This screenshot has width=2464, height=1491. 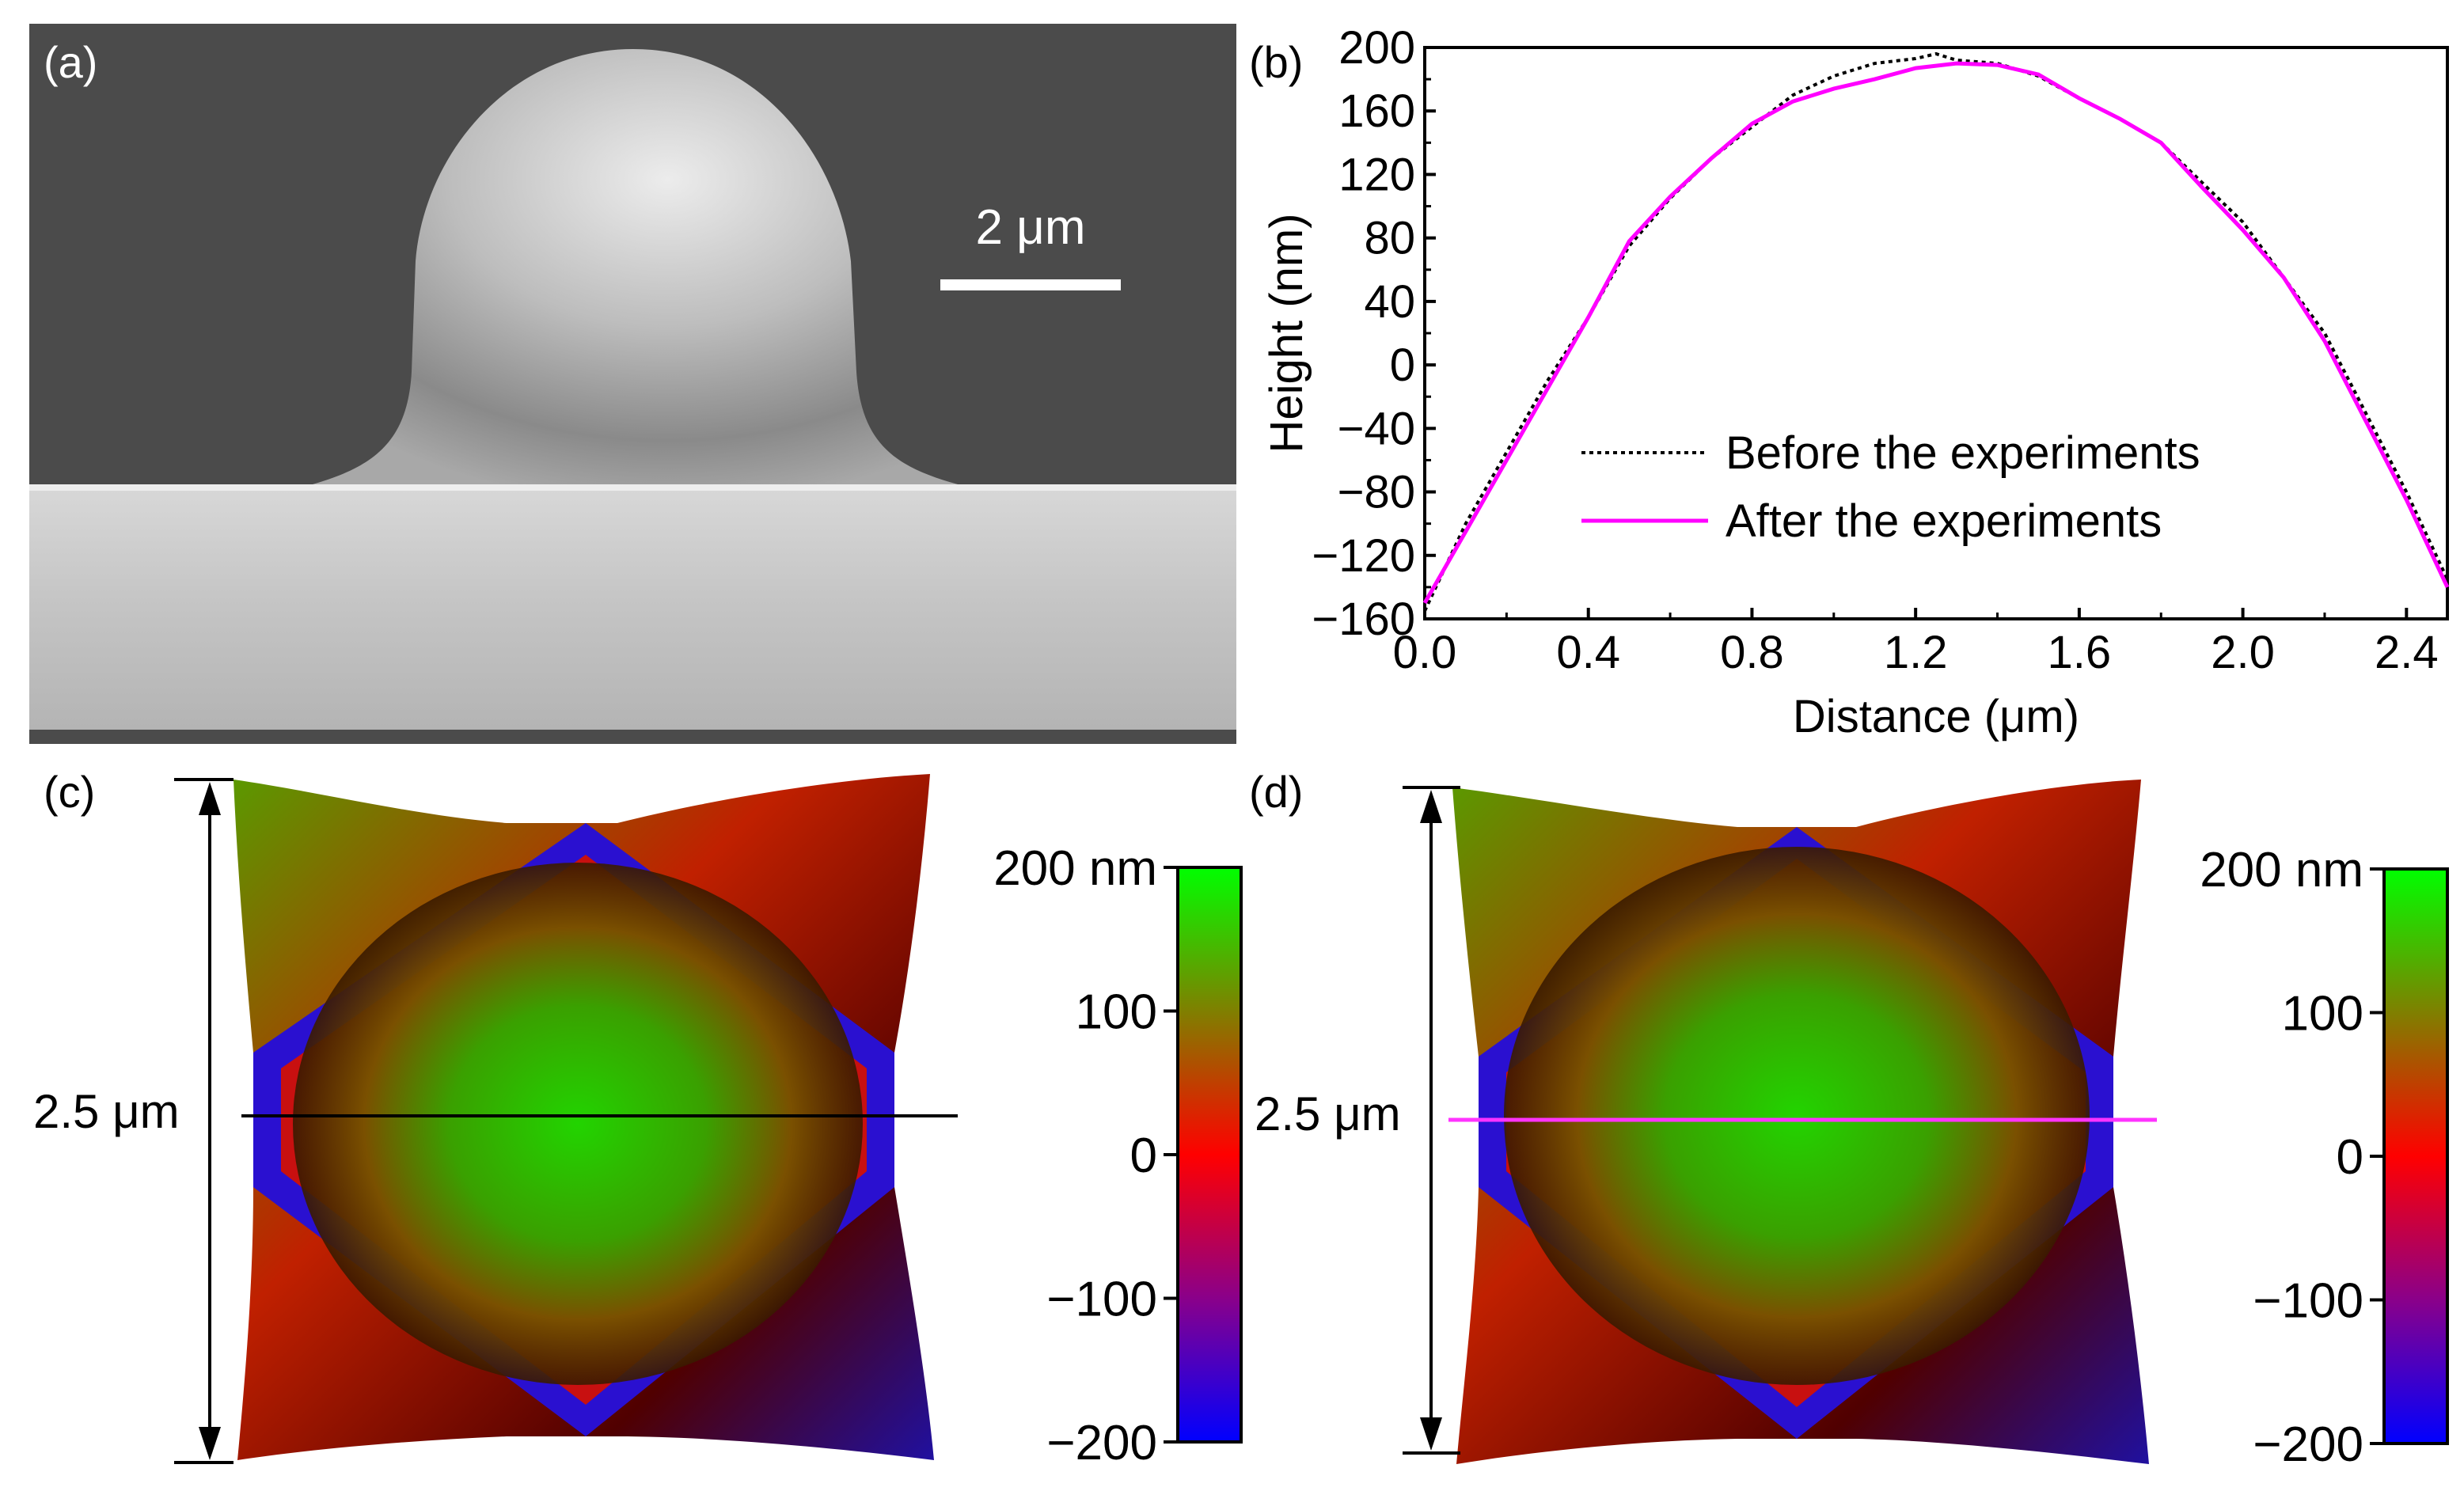 I want to click on y-tick-label: −80, so click(x=1376, y=492).